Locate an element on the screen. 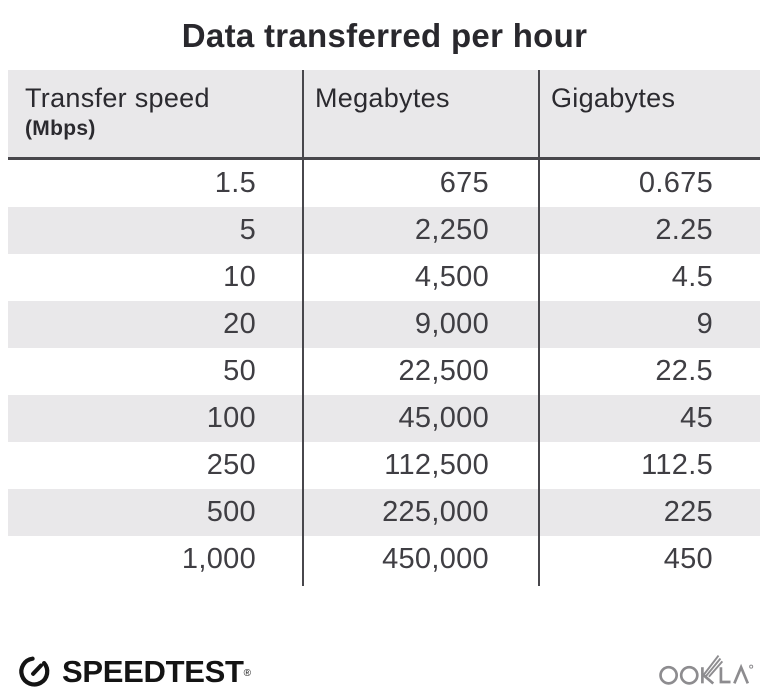 The width and height of the screenshot is (769, 698). table-cell: 675 is located at coordinates (464, 183).